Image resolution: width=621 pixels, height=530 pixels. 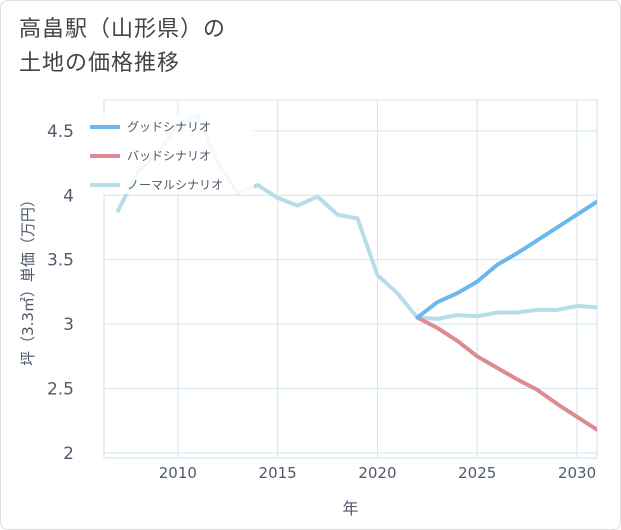 What do you see at coordinates (350, 508) in the screenshot?
I see `x-axis-label: 年` at bounding box center [350, 508].